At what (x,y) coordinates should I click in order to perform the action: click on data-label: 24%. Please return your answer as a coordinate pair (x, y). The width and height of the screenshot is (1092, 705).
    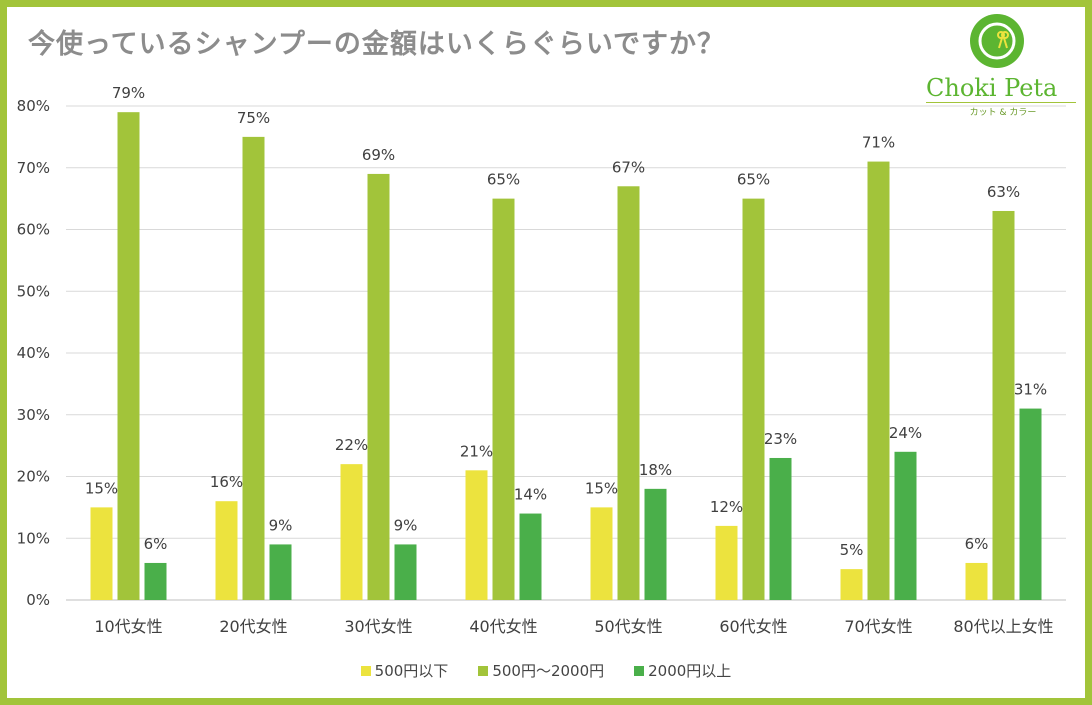
    Looking at the image, I should click on (905, 433).